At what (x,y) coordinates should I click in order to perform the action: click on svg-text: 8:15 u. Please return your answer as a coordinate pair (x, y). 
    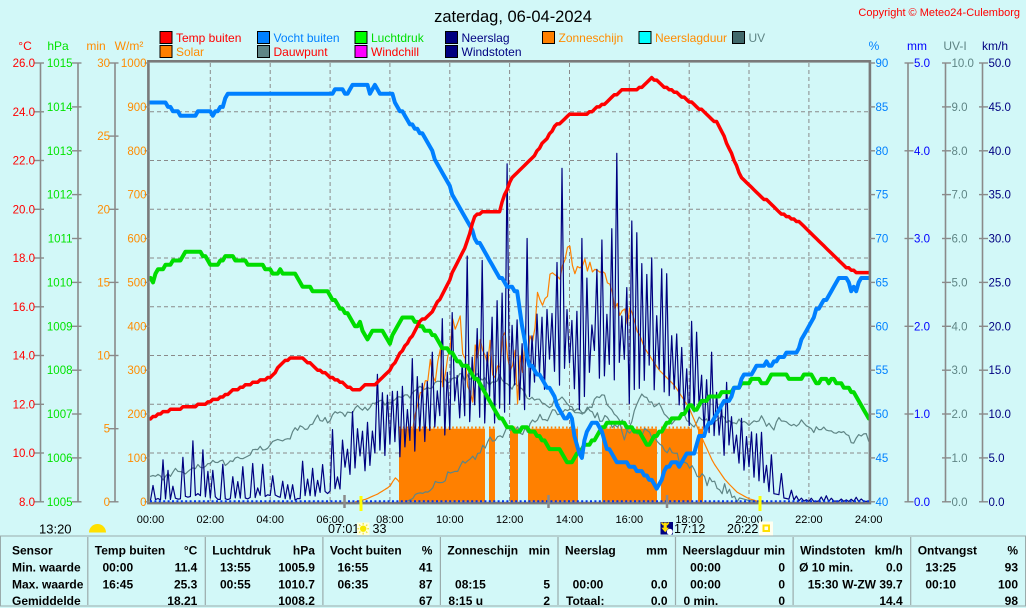
    Looking at the image, I should click on (465, 601).